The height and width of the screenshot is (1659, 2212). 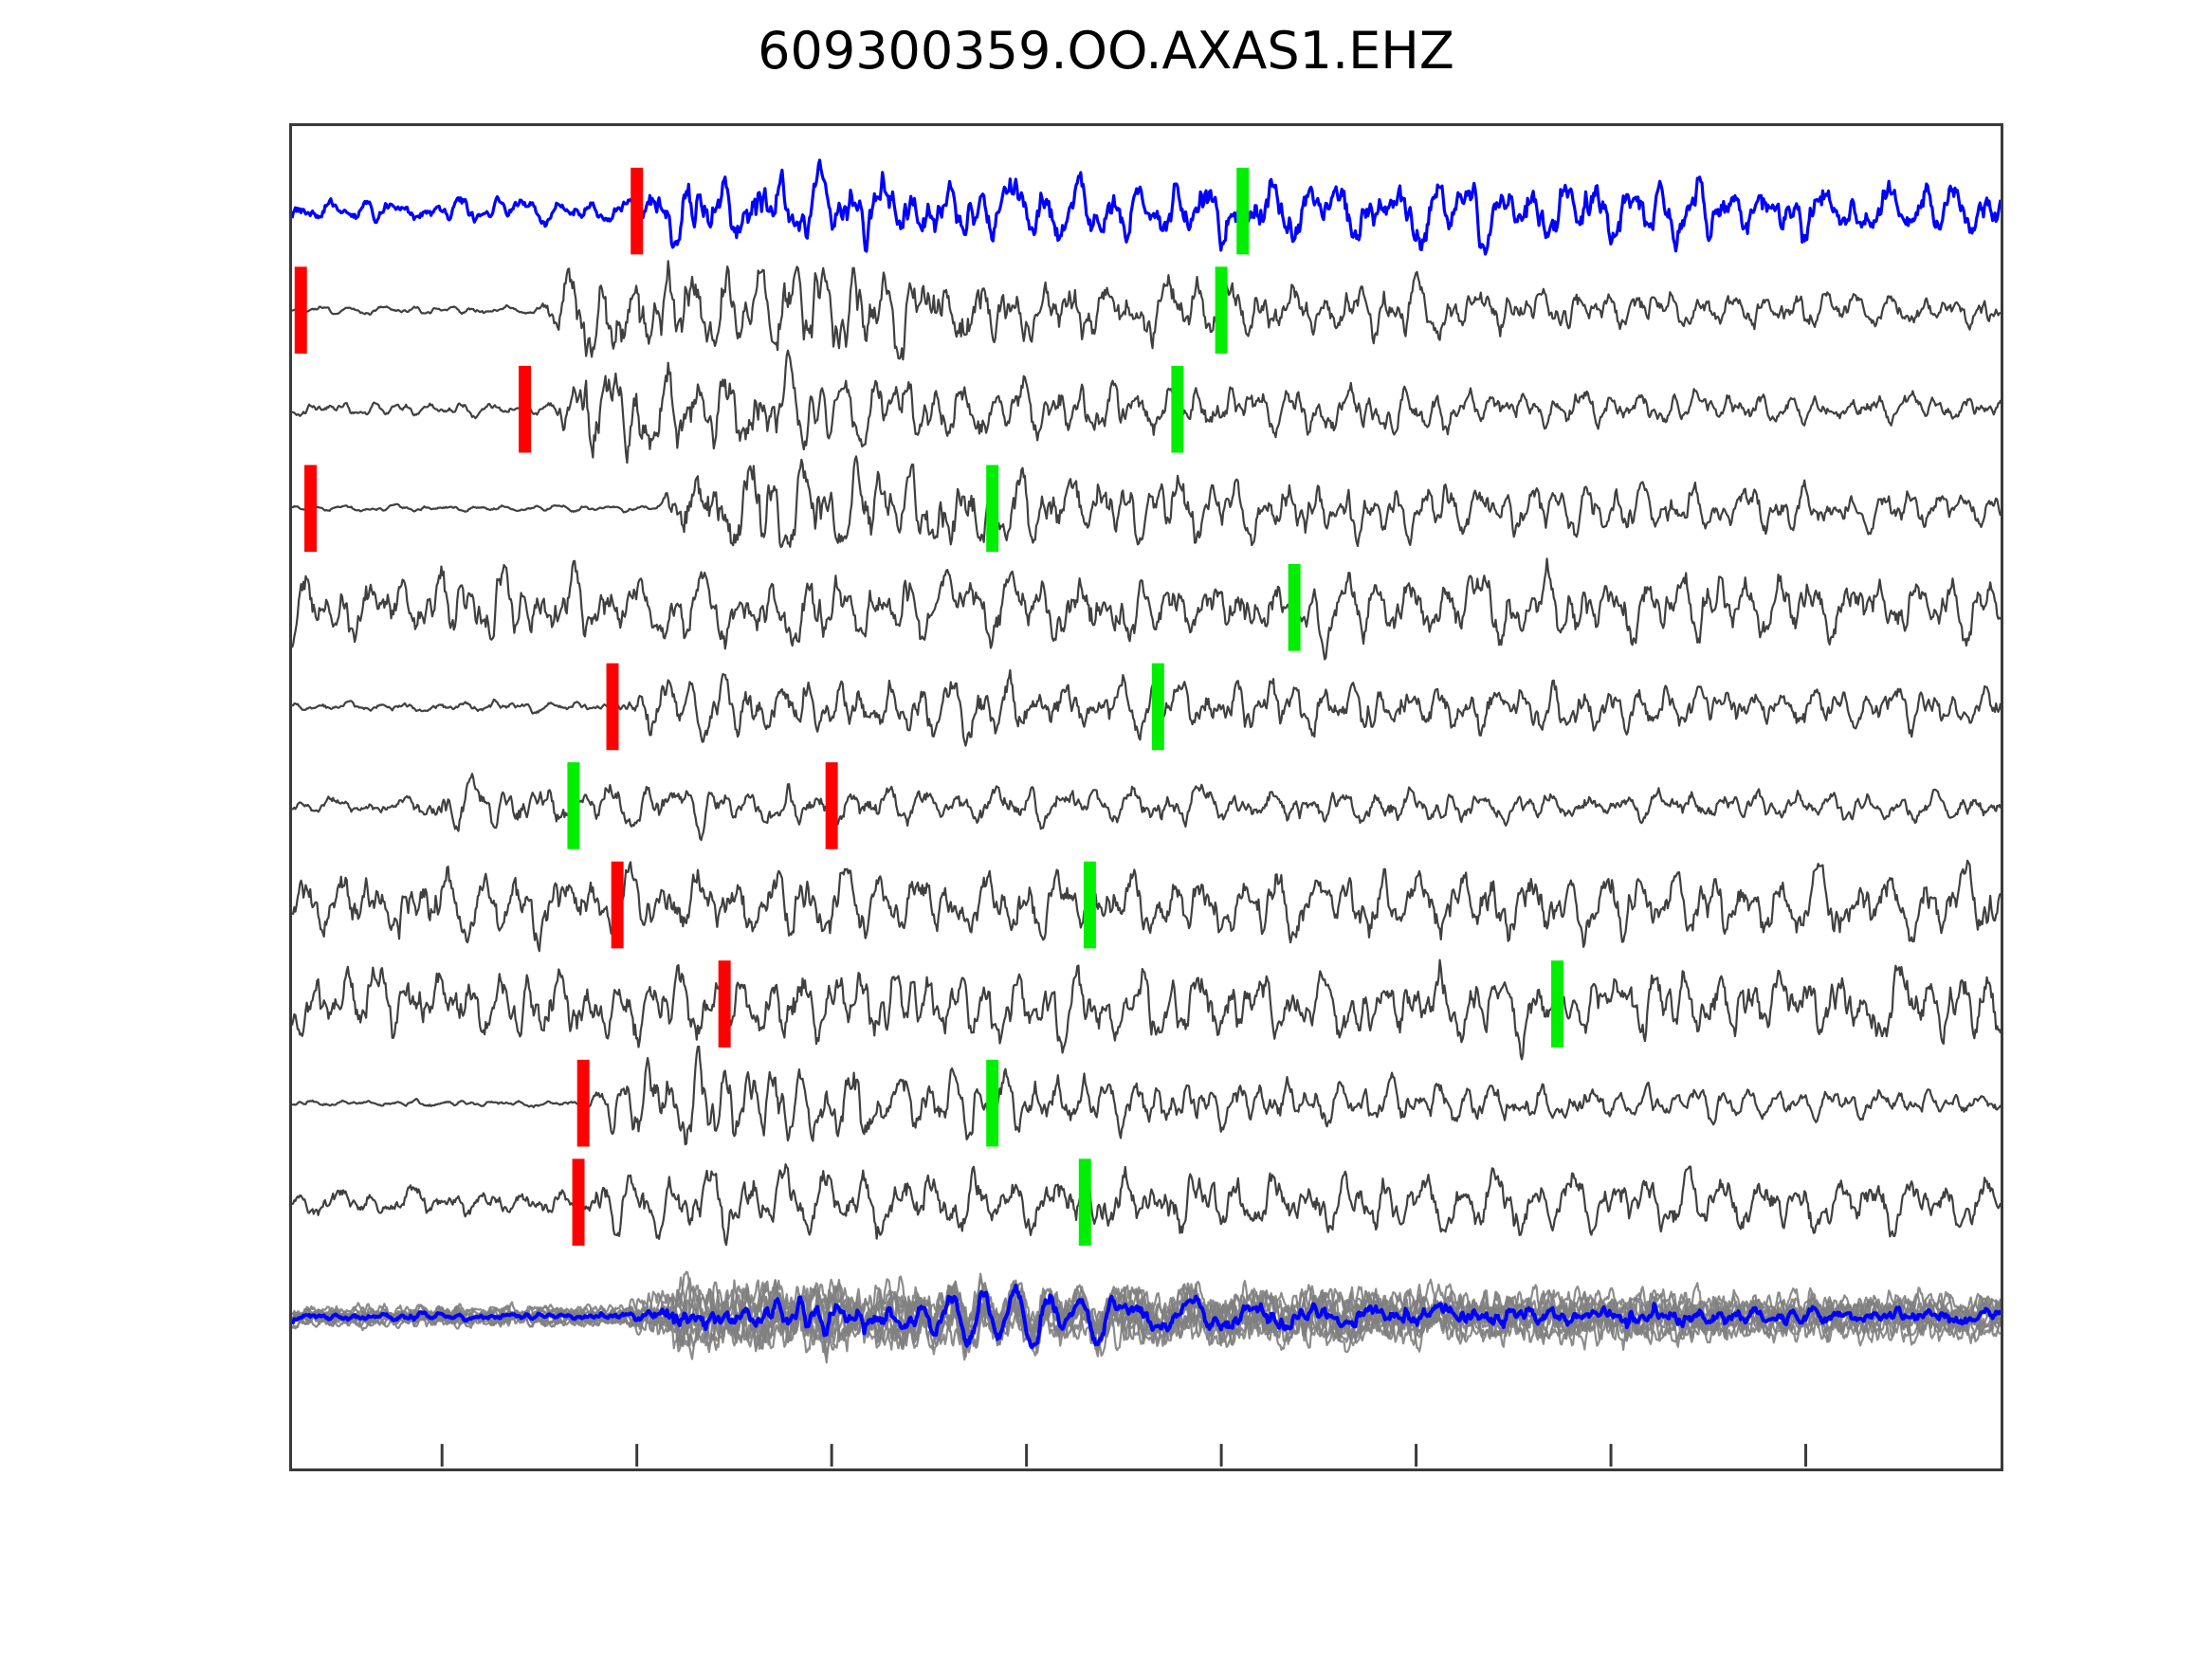 What do you see at coordinates (1146, 1317) in the screenshot?
I see `stack-mean-trace` at bounding box center [1146, 1317].